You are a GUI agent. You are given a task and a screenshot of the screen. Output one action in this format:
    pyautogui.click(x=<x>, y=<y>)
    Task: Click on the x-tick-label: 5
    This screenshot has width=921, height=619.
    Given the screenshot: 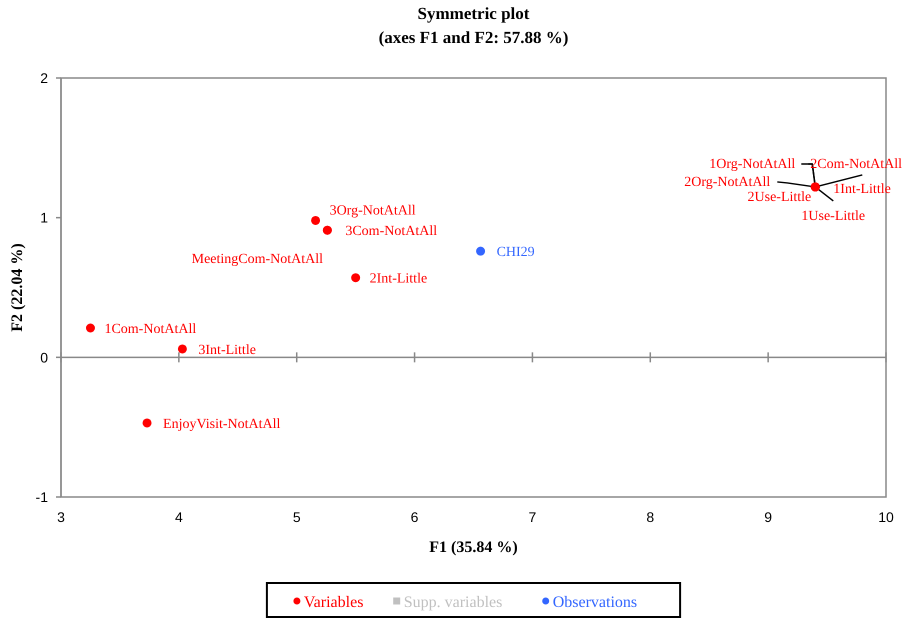 What is the action you would take?
    pyautogui.click(x=296, y=517)
    